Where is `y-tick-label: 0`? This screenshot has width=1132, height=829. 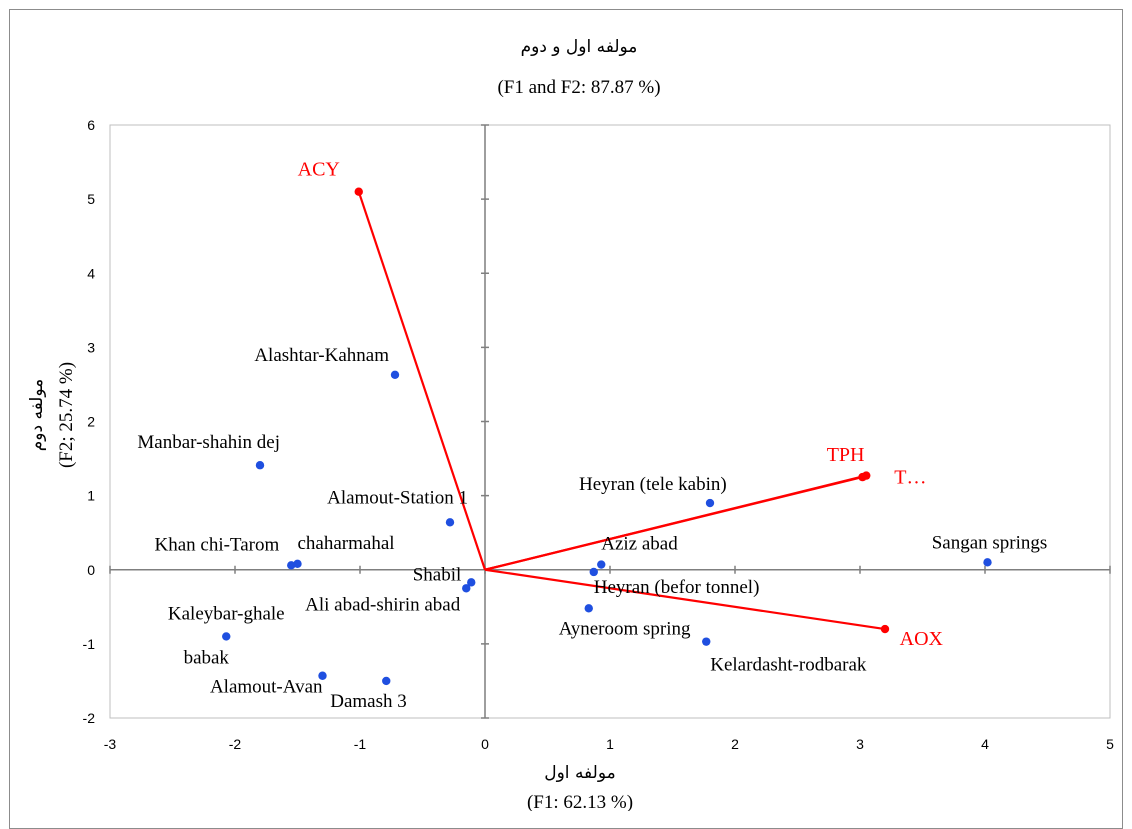
y-tick-label: 0 is located at coordinates (91, 570).